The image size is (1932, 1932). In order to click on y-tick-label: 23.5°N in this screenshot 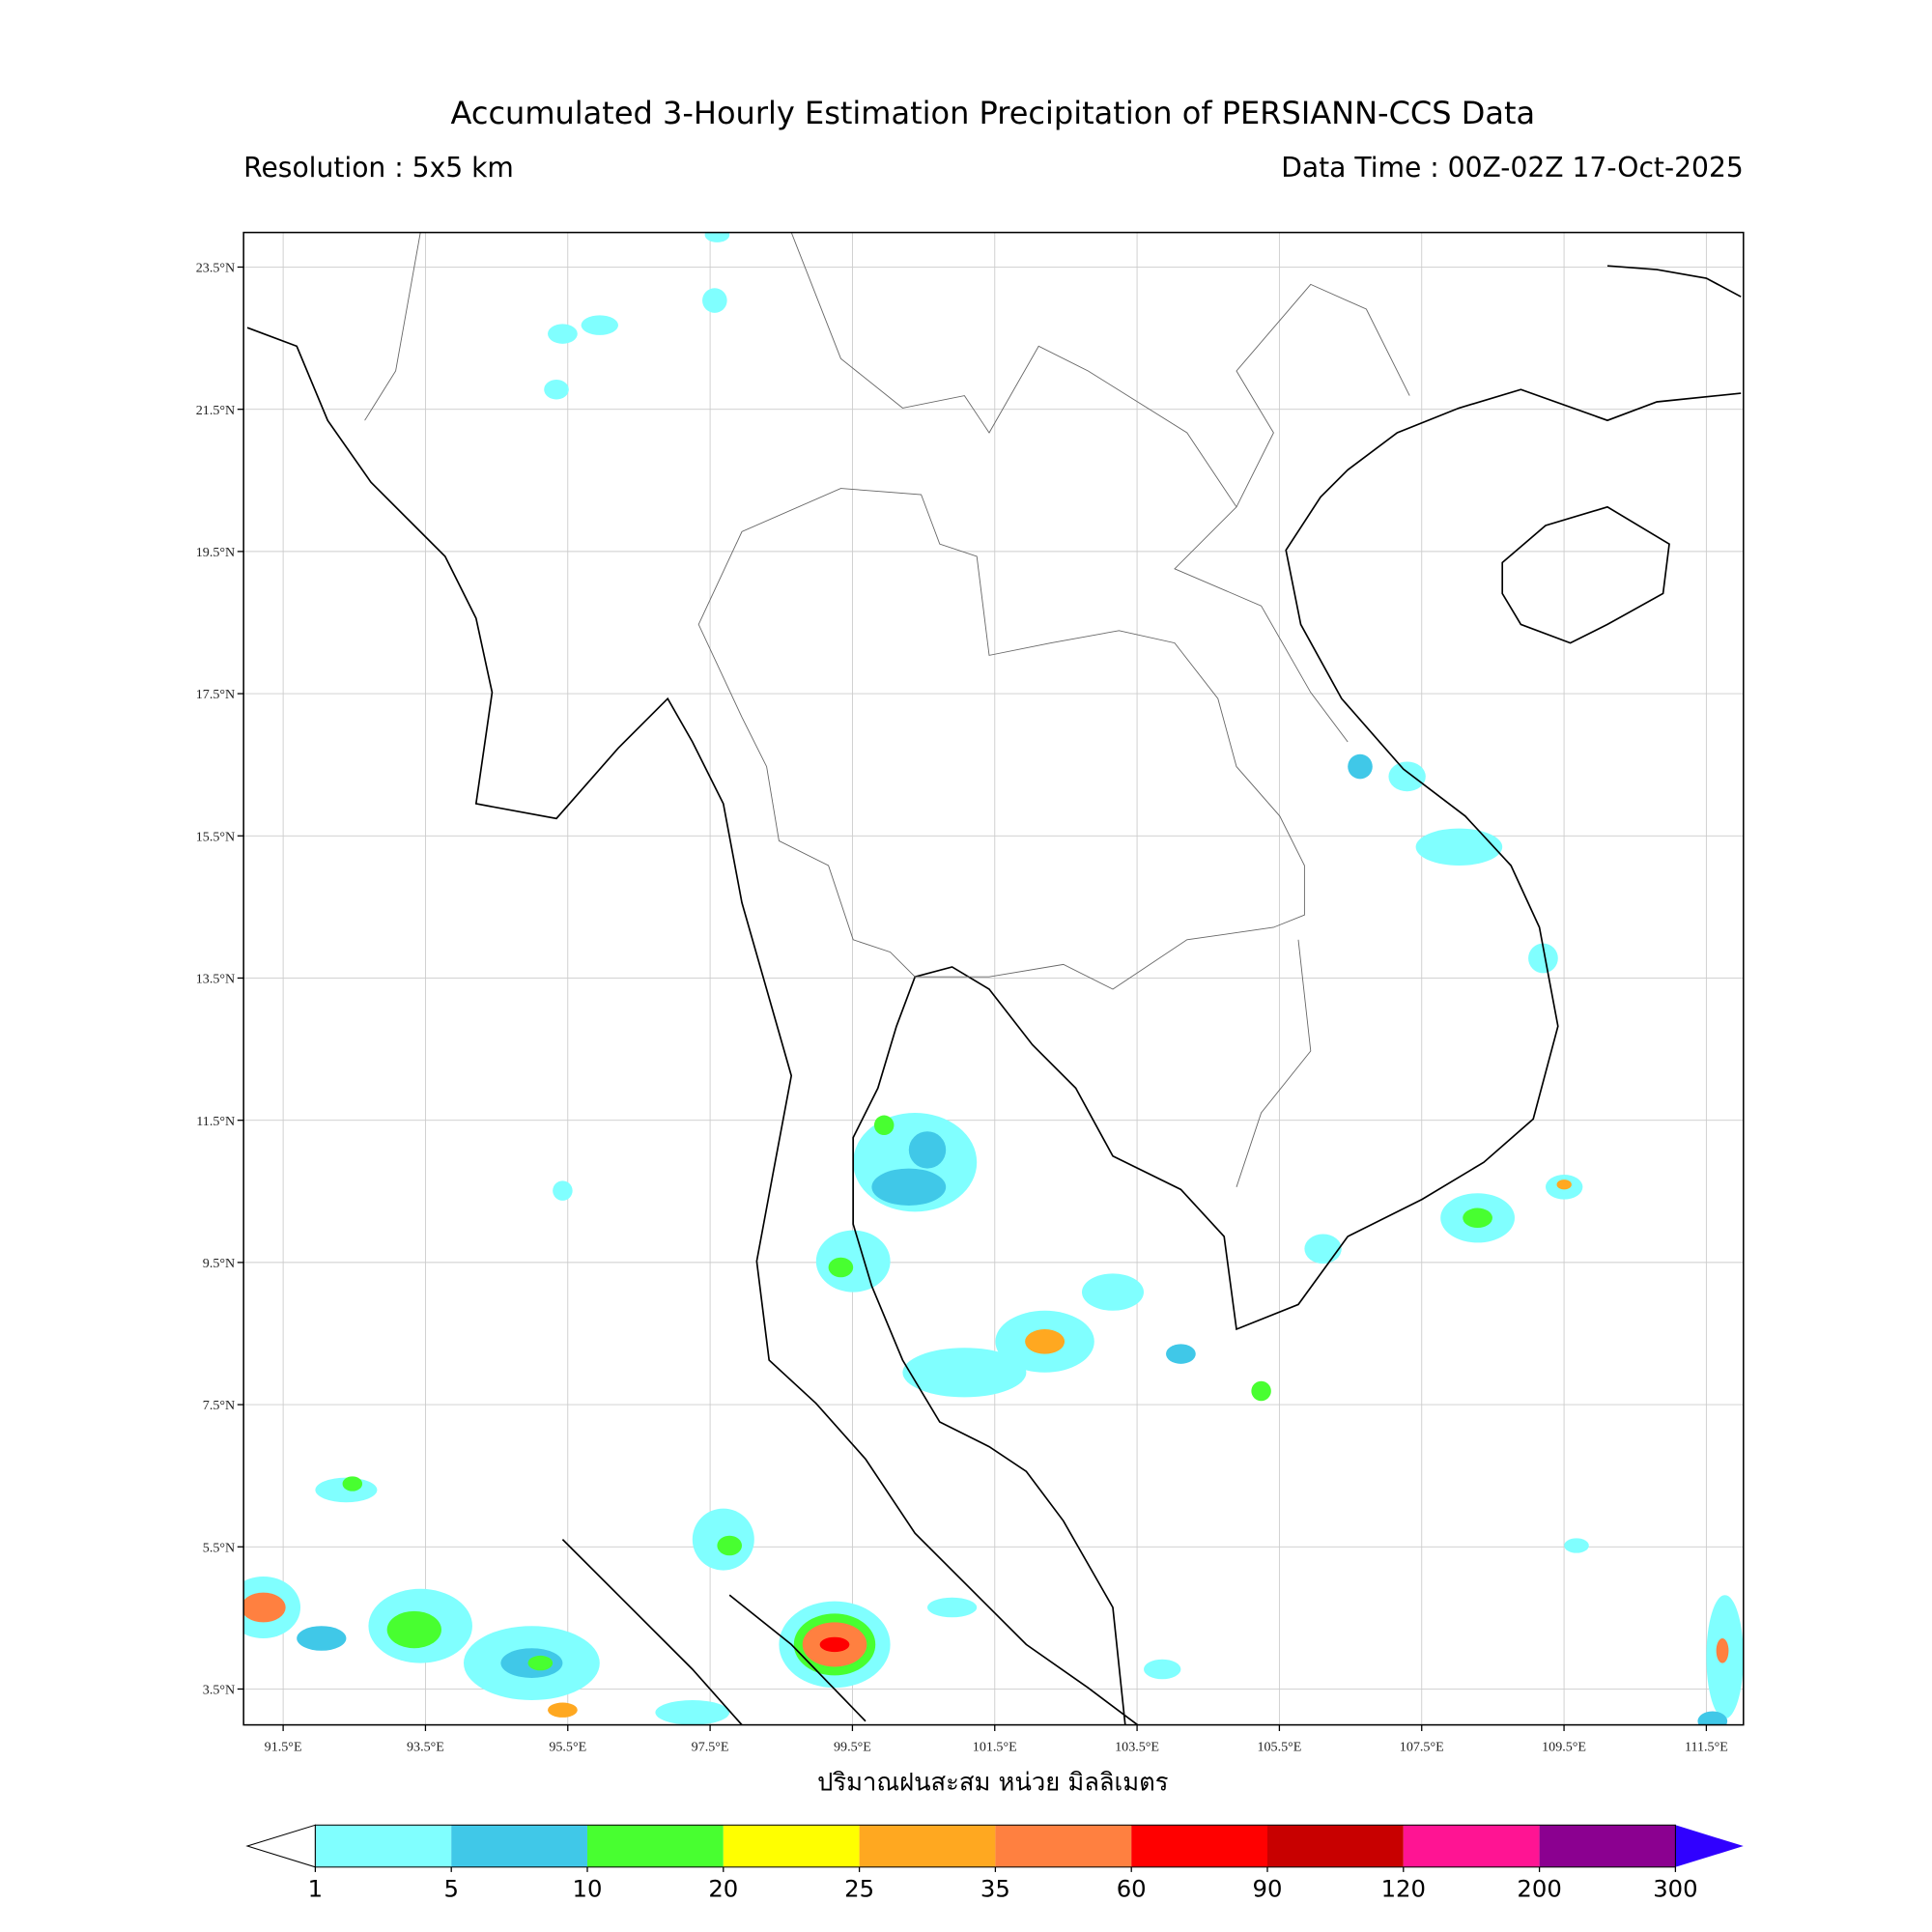, I will do `click(215, 268)`.